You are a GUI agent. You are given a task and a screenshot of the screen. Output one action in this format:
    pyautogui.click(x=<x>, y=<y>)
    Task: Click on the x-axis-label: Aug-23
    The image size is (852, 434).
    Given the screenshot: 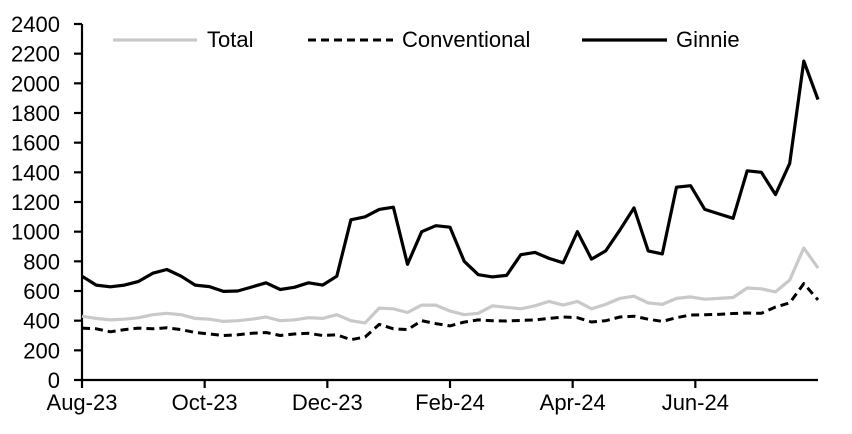 What is the action you would take?
    pyautogui.click(x=82, y=402)
    